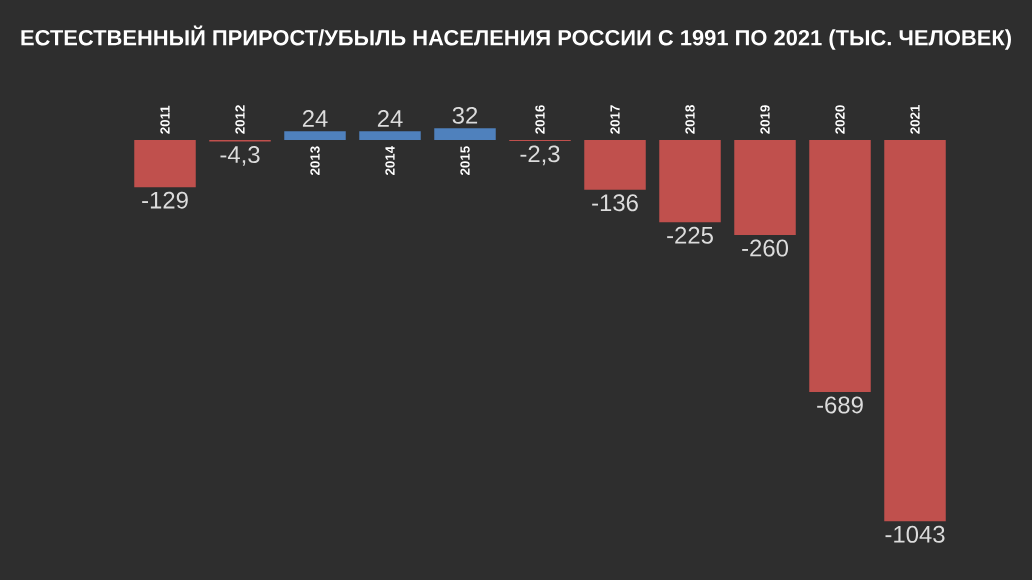 The height and width of the screenshot is (580, 1032). I want to click on data-label: -260, so click(765, 248).